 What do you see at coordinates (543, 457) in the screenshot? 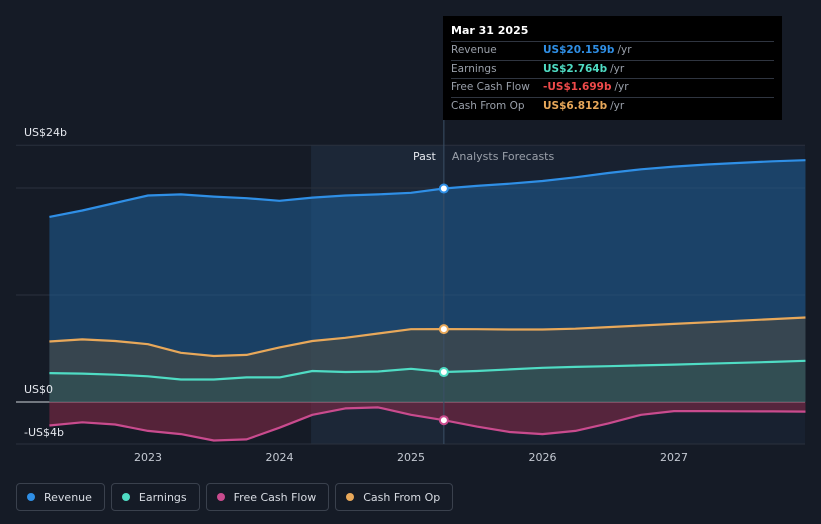
I see `x-tick-label: 2026` at bounding box center [543, 457].